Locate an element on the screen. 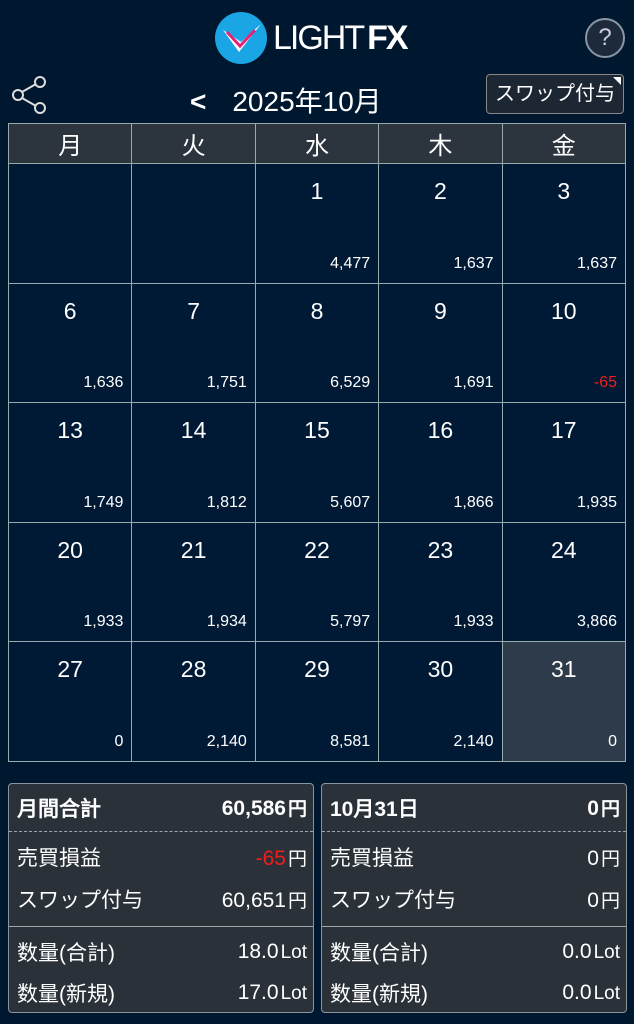  calendar-day-cell: 22 5,797 is located at coordinates (317, 581).